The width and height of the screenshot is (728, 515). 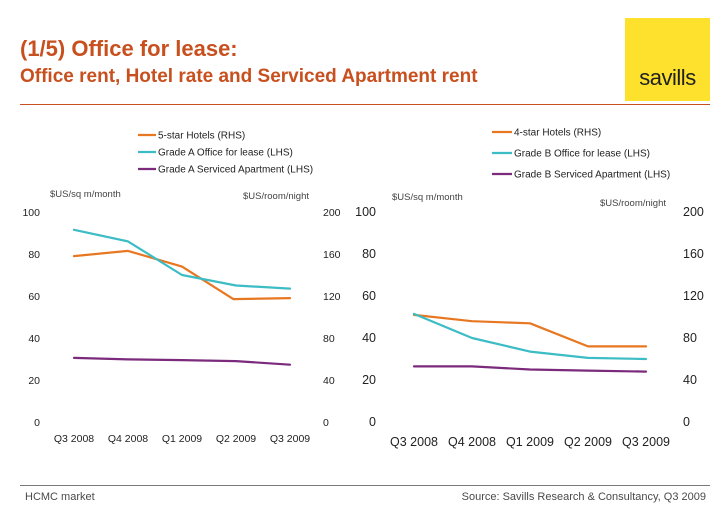 I want to click on right-y-tick-right: 0, so click(x=686, y=422).